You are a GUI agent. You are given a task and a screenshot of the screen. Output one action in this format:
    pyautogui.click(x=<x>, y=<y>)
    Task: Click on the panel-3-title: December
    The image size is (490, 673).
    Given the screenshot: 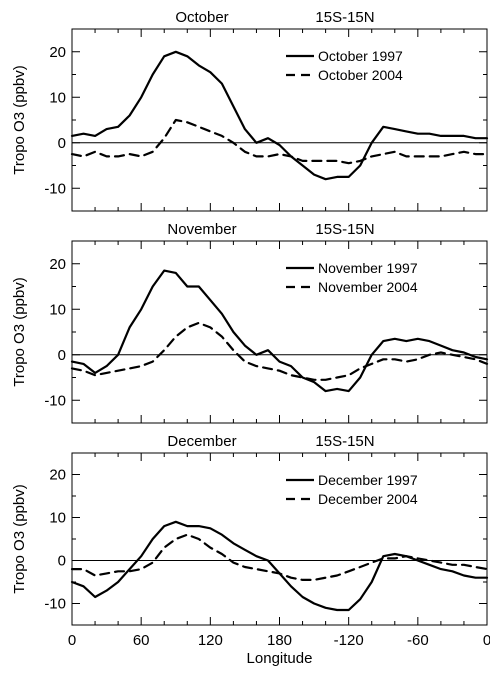 What is the action you would take?
    pyautogui.click(x=201, y=441)
    